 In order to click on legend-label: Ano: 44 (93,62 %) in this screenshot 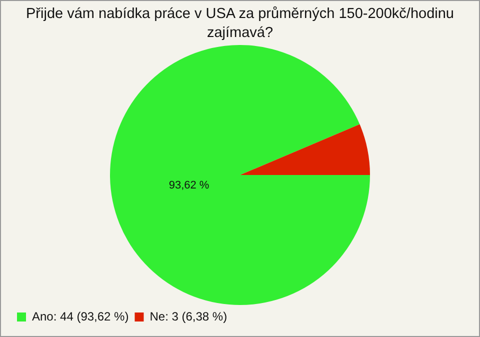, I will do `click(80, 316)`.